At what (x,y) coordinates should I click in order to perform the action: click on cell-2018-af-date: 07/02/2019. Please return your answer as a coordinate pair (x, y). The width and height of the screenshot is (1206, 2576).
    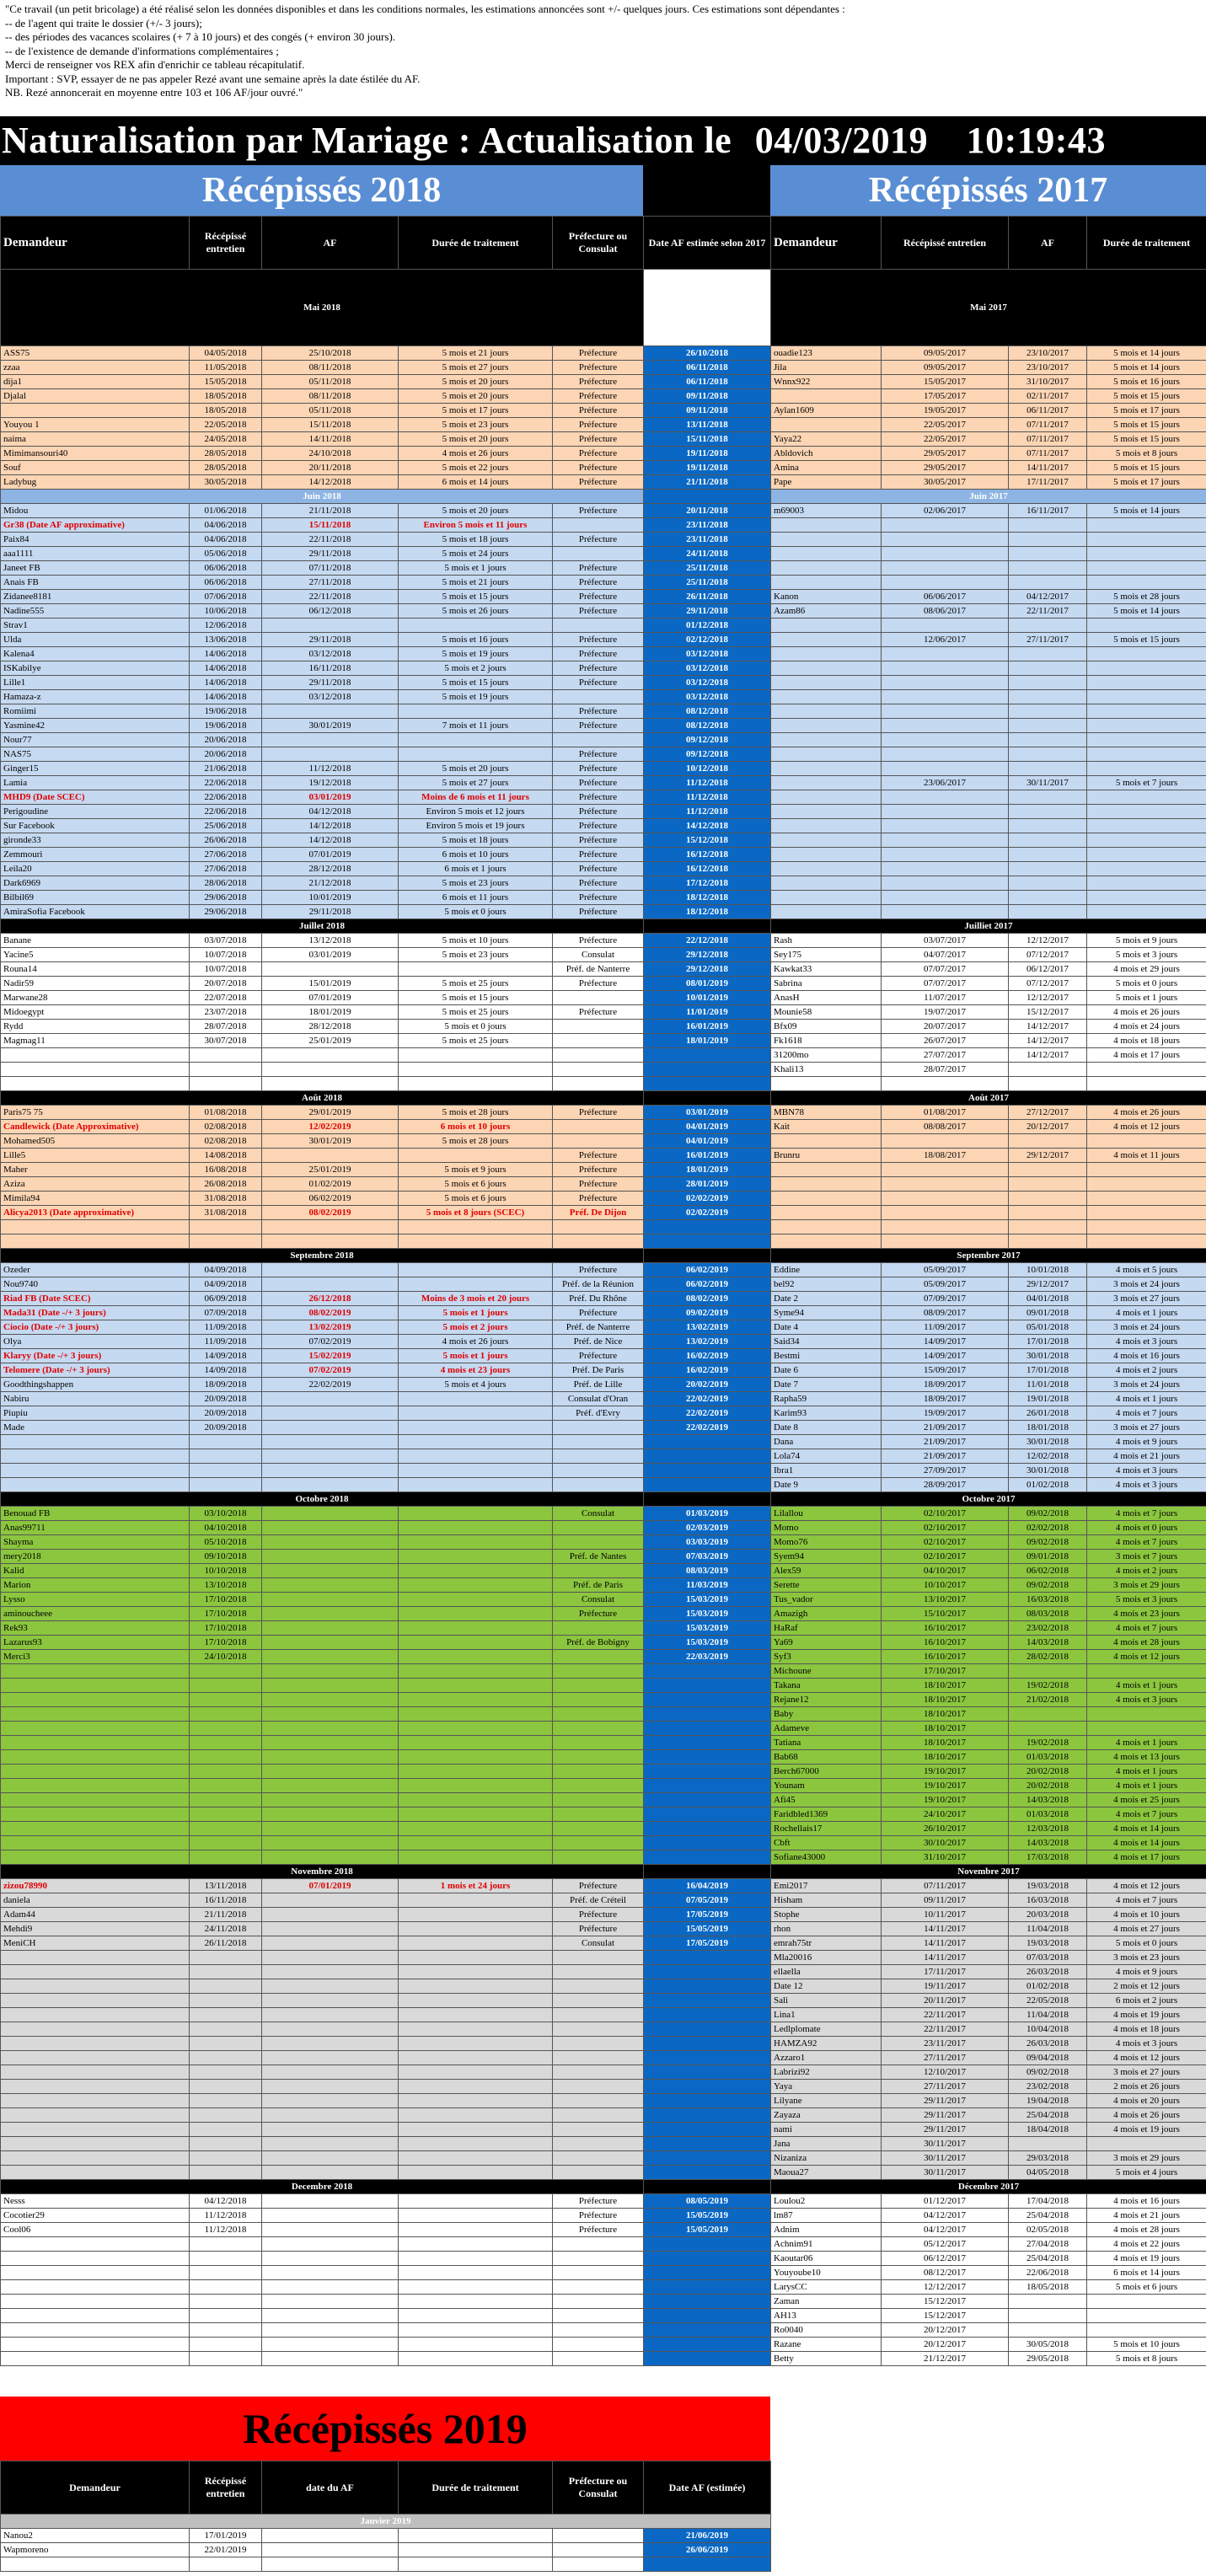
    Looking at the image, I should click on (330, 1370).